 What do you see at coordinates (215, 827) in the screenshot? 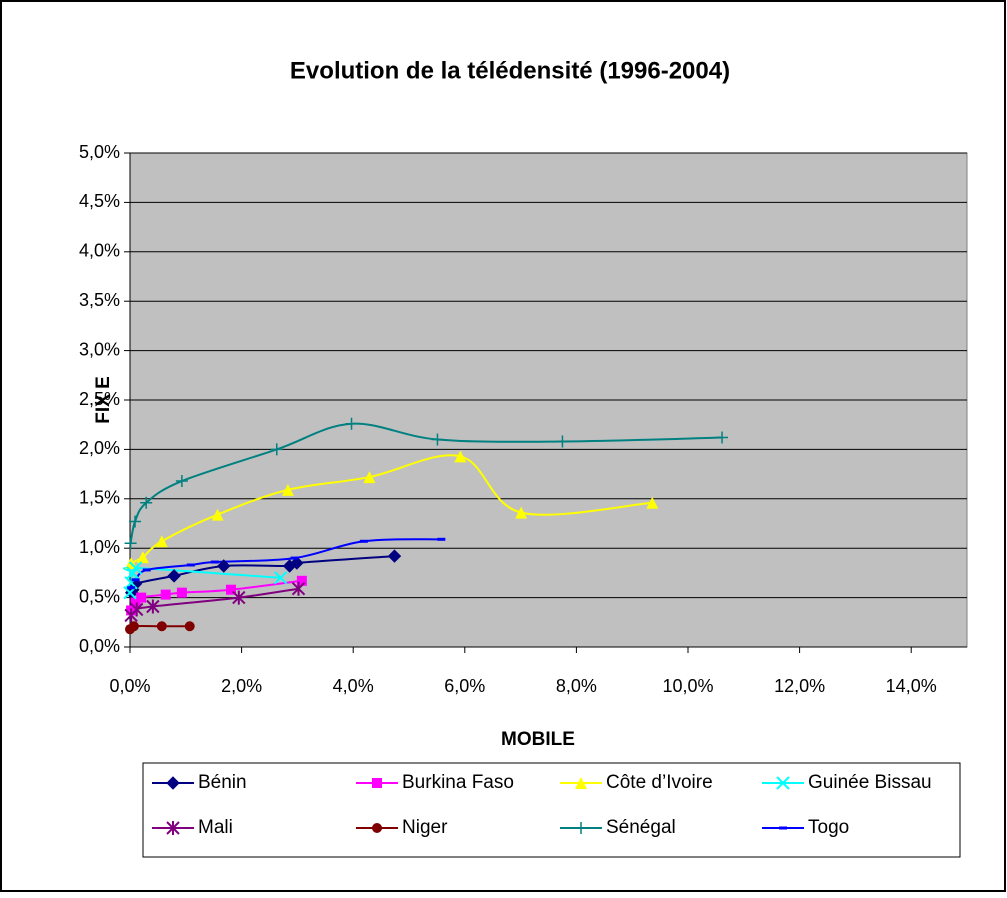
I see `legend-label: Mali` at bounding box center [215, 827].